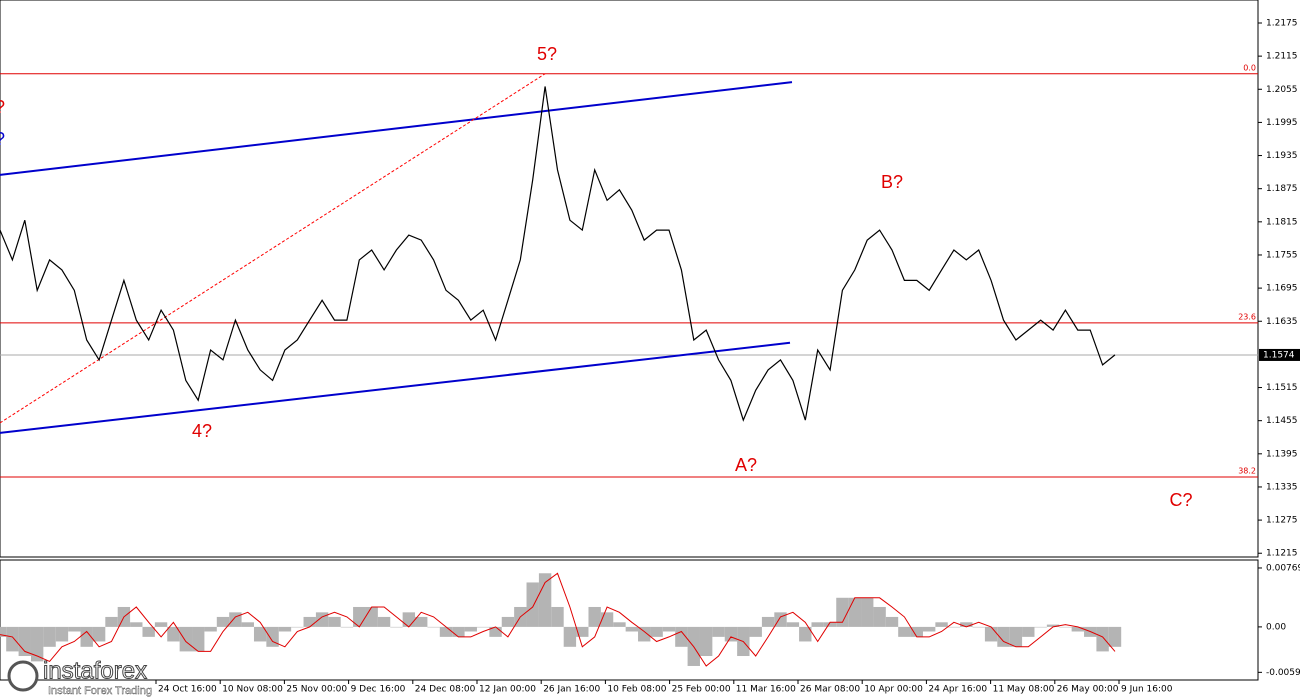 The height and width of the screenshot is (700, 1300). What do you see at coordinates (100, 691) in the screenshot?
I see `brand-tagline: Instant Forex Trading` at bounding box center [100, 691].